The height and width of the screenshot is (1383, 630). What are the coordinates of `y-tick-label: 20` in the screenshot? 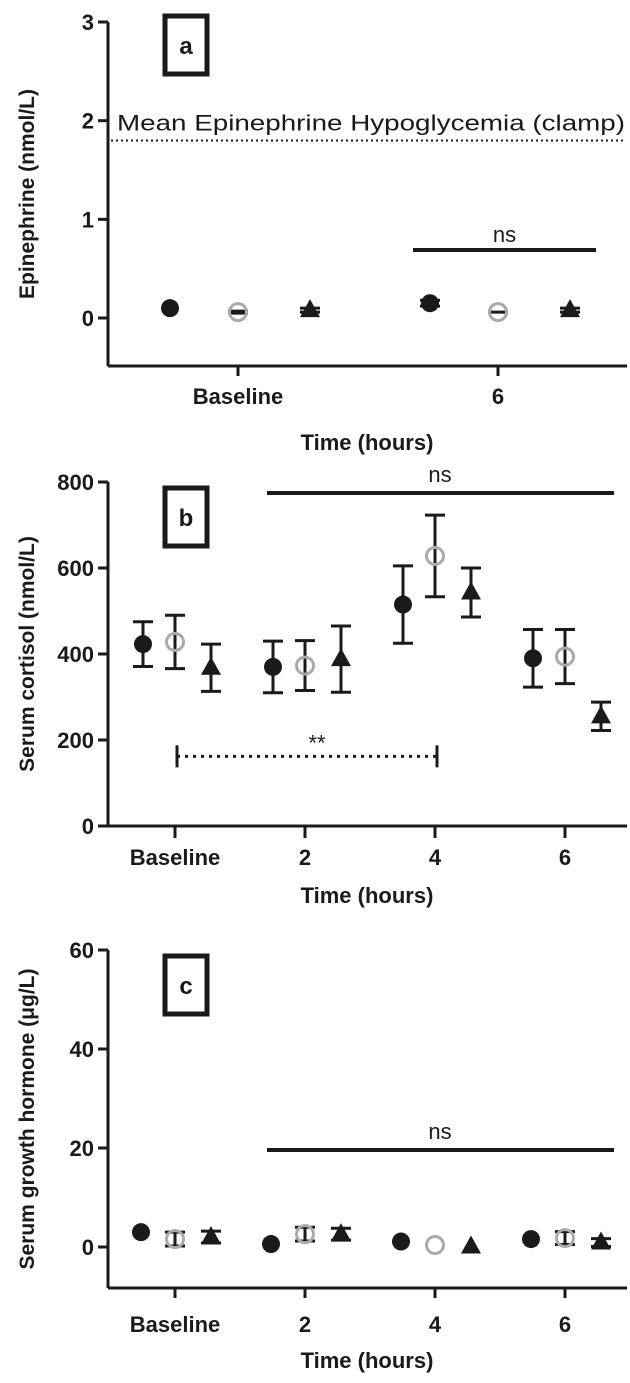 It's located at (82, 1148).